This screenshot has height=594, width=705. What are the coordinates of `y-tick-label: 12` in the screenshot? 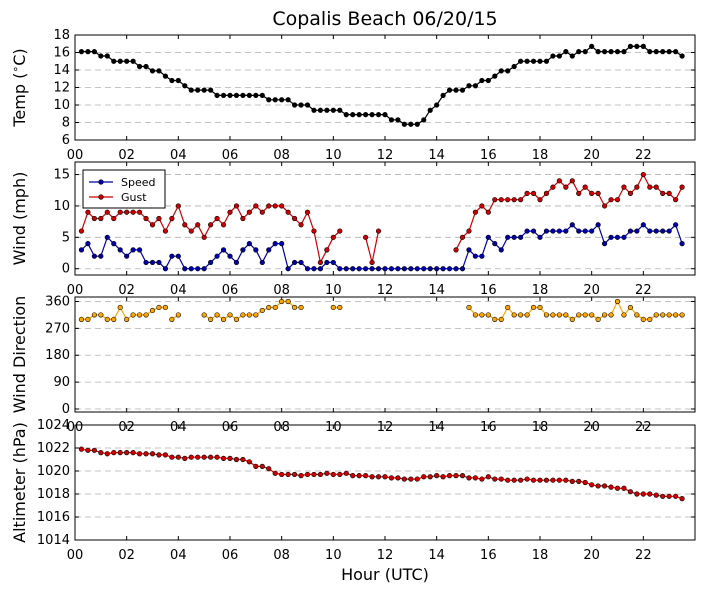 It's located at (61, 88).